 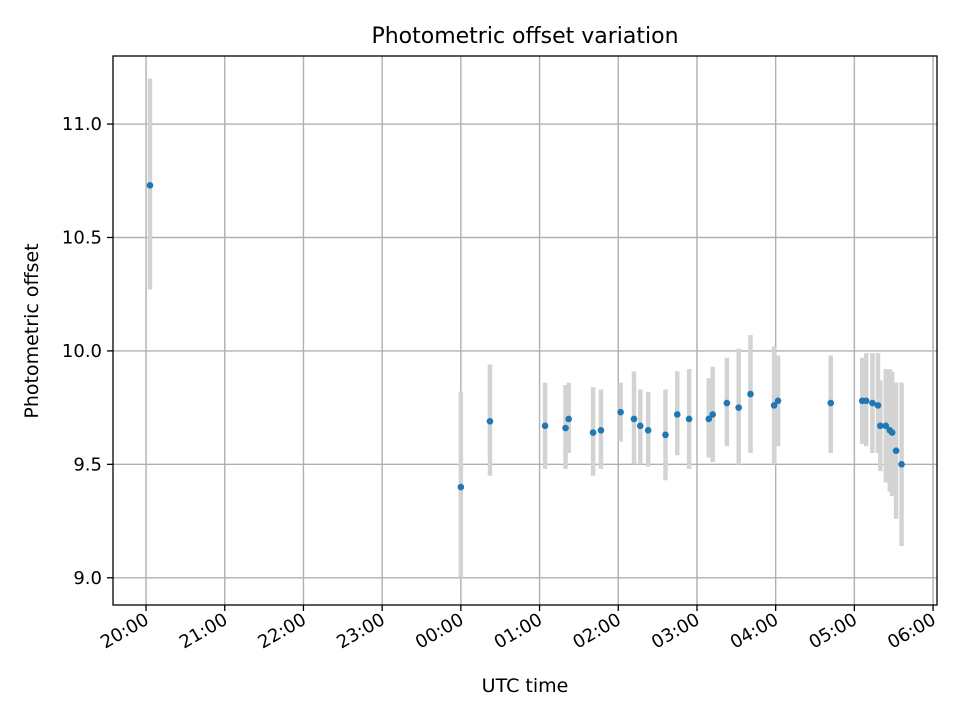 What do you see at coordinates (87, 578) in the screenshot?
I see `y-tick-label: 9.0` at bounding box center [87, 578].